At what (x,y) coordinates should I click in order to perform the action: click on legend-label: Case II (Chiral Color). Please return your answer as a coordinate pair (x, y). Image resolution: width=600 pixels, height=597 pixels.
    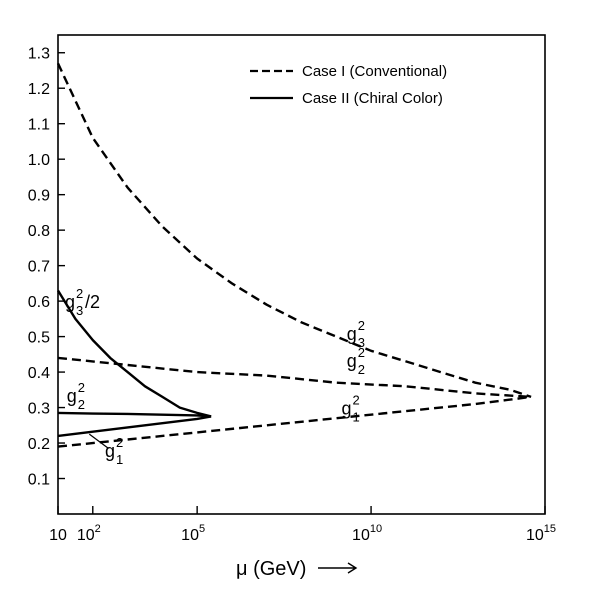
    Looking at the image, I should click on (372, 98).